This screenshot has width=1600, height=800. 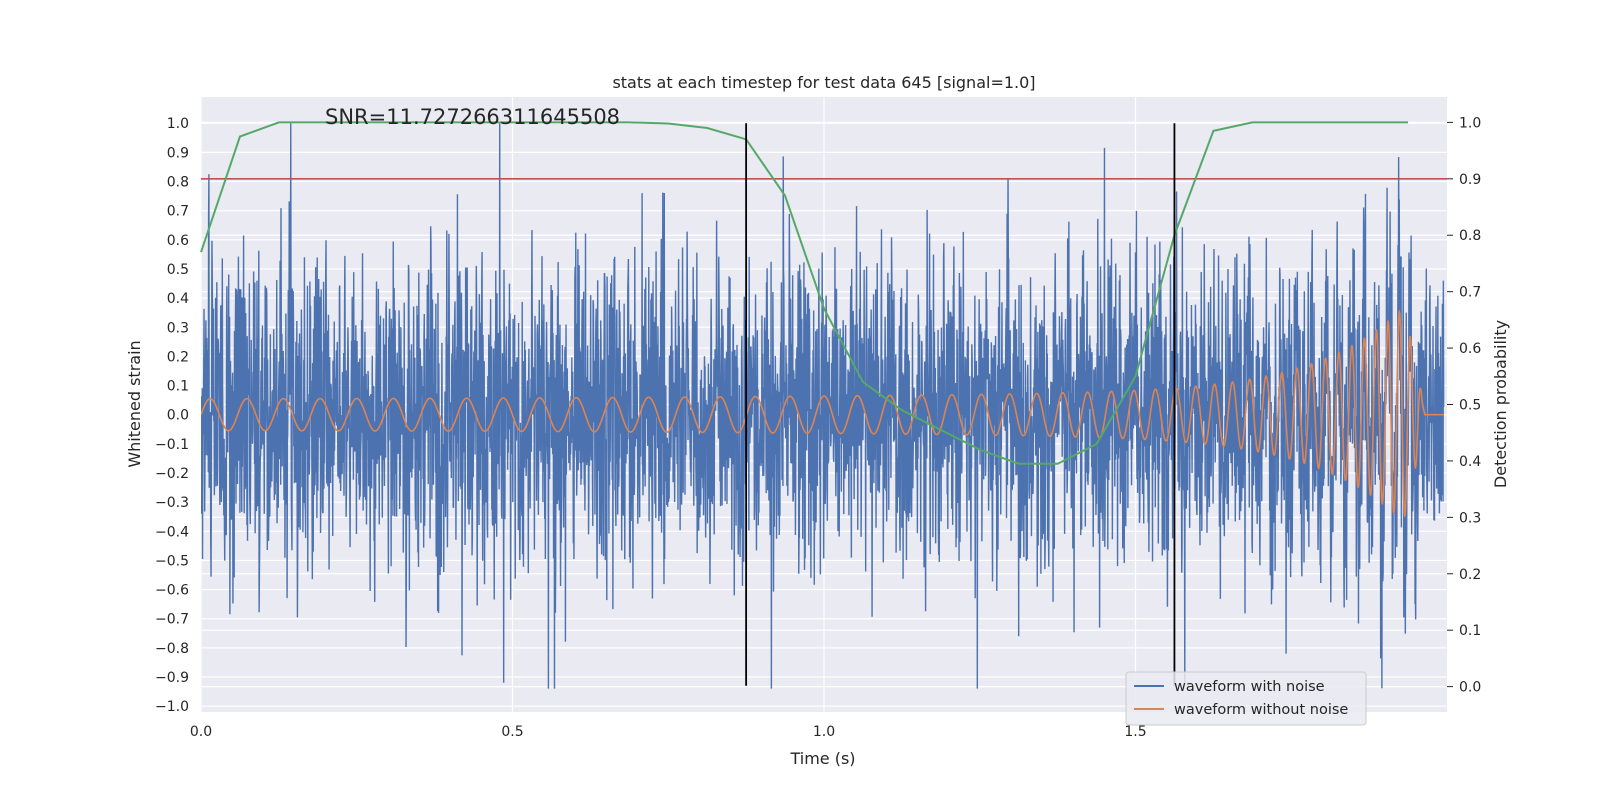 I want to click on y-tick-label: −1.0, so click(x=172, y=707).